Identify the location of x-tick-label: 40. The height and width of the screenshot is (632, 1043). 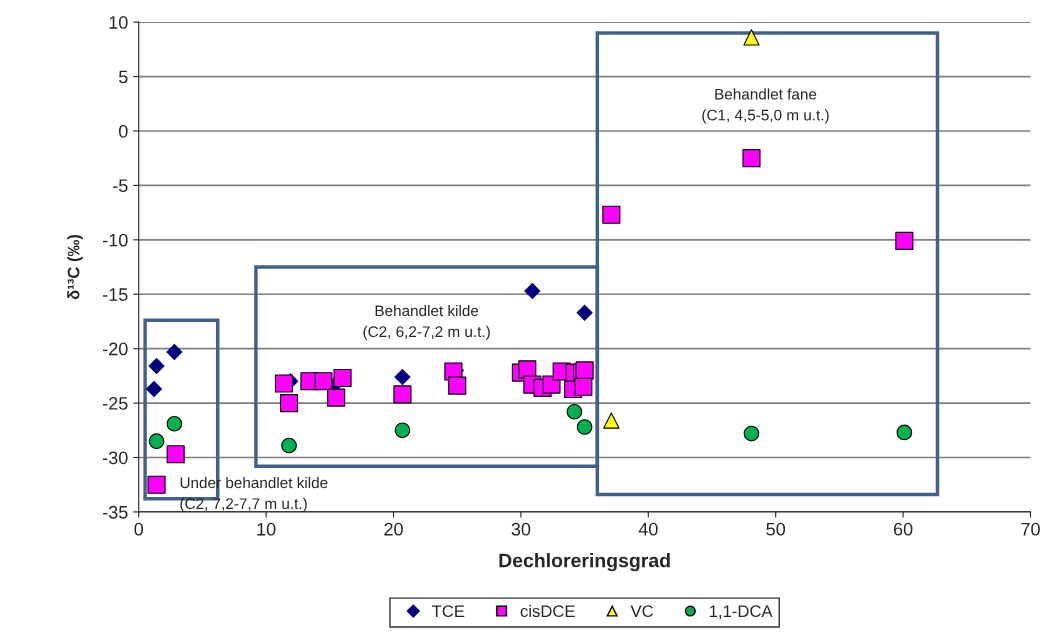
(648, 529).